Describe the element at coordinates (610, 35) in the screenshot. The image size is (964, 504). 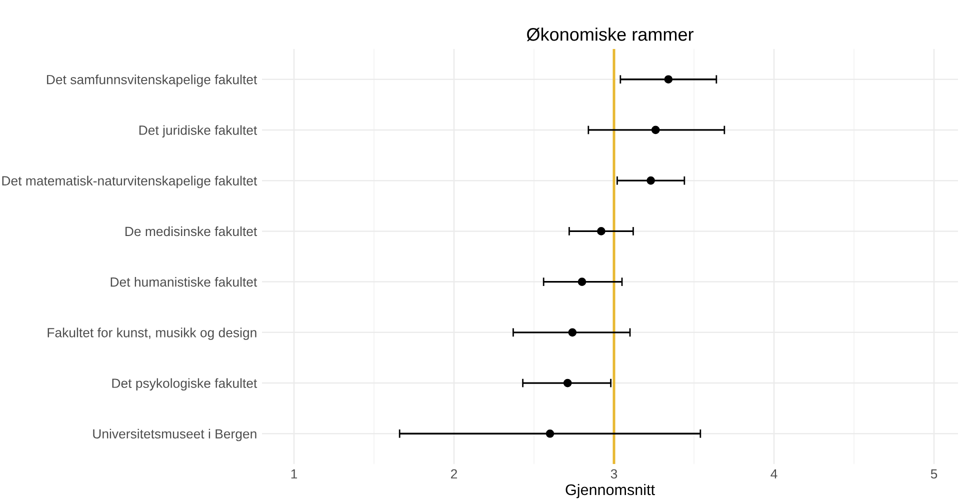
I see `chart-title: Økonomiske rammer` at that location.